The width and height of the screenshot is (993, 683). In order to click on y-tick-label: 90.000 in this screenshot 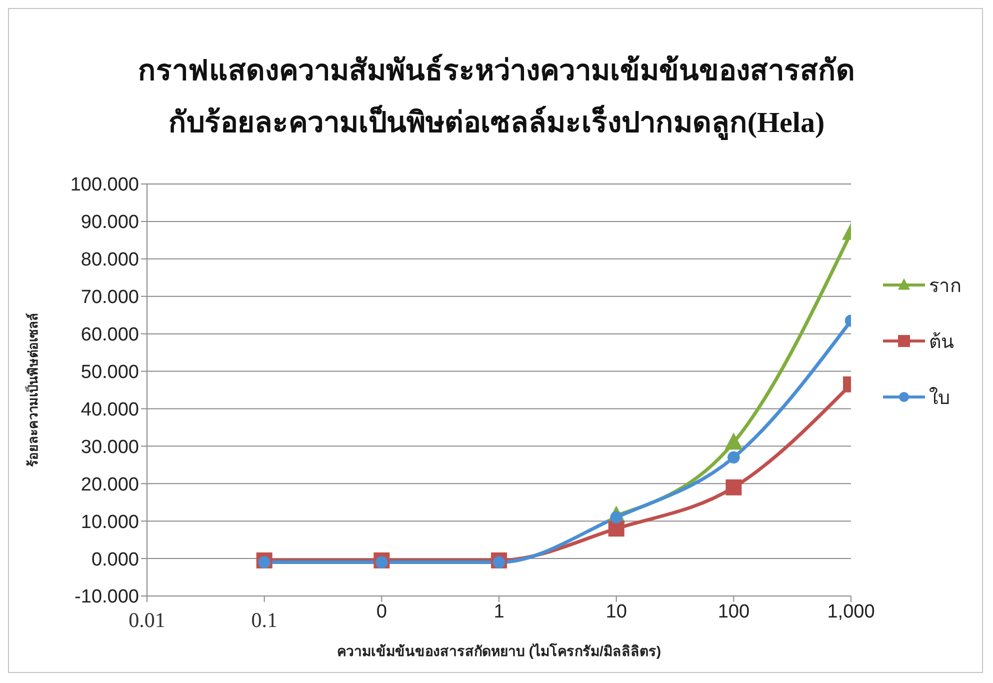, I will do `click(109, 223)`.